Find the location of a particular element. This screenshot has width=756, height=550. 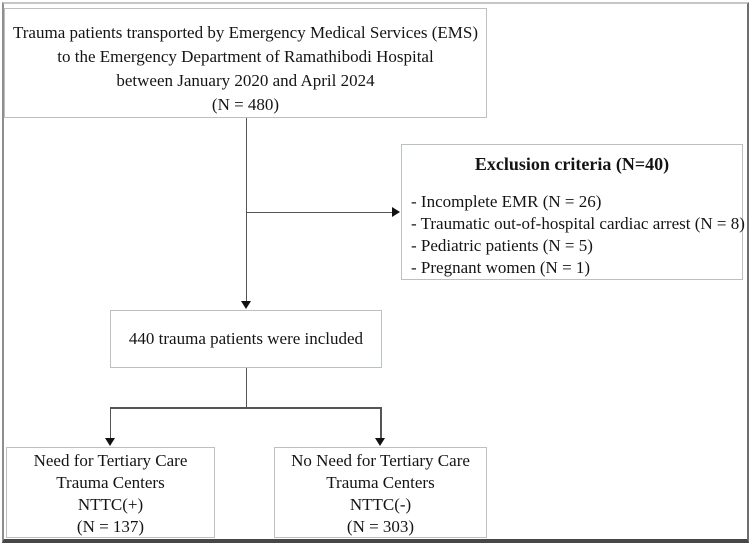

flow-box-line: NTTC(+) is located at coordinates (110, 504).